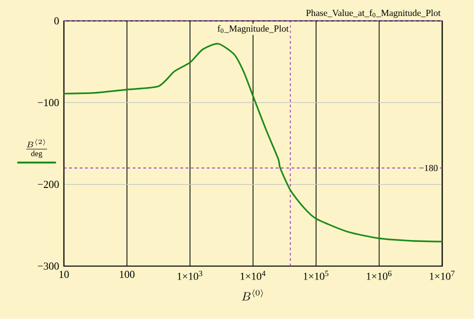  I want to click on y-tick-label: −200, so click(48, 184).